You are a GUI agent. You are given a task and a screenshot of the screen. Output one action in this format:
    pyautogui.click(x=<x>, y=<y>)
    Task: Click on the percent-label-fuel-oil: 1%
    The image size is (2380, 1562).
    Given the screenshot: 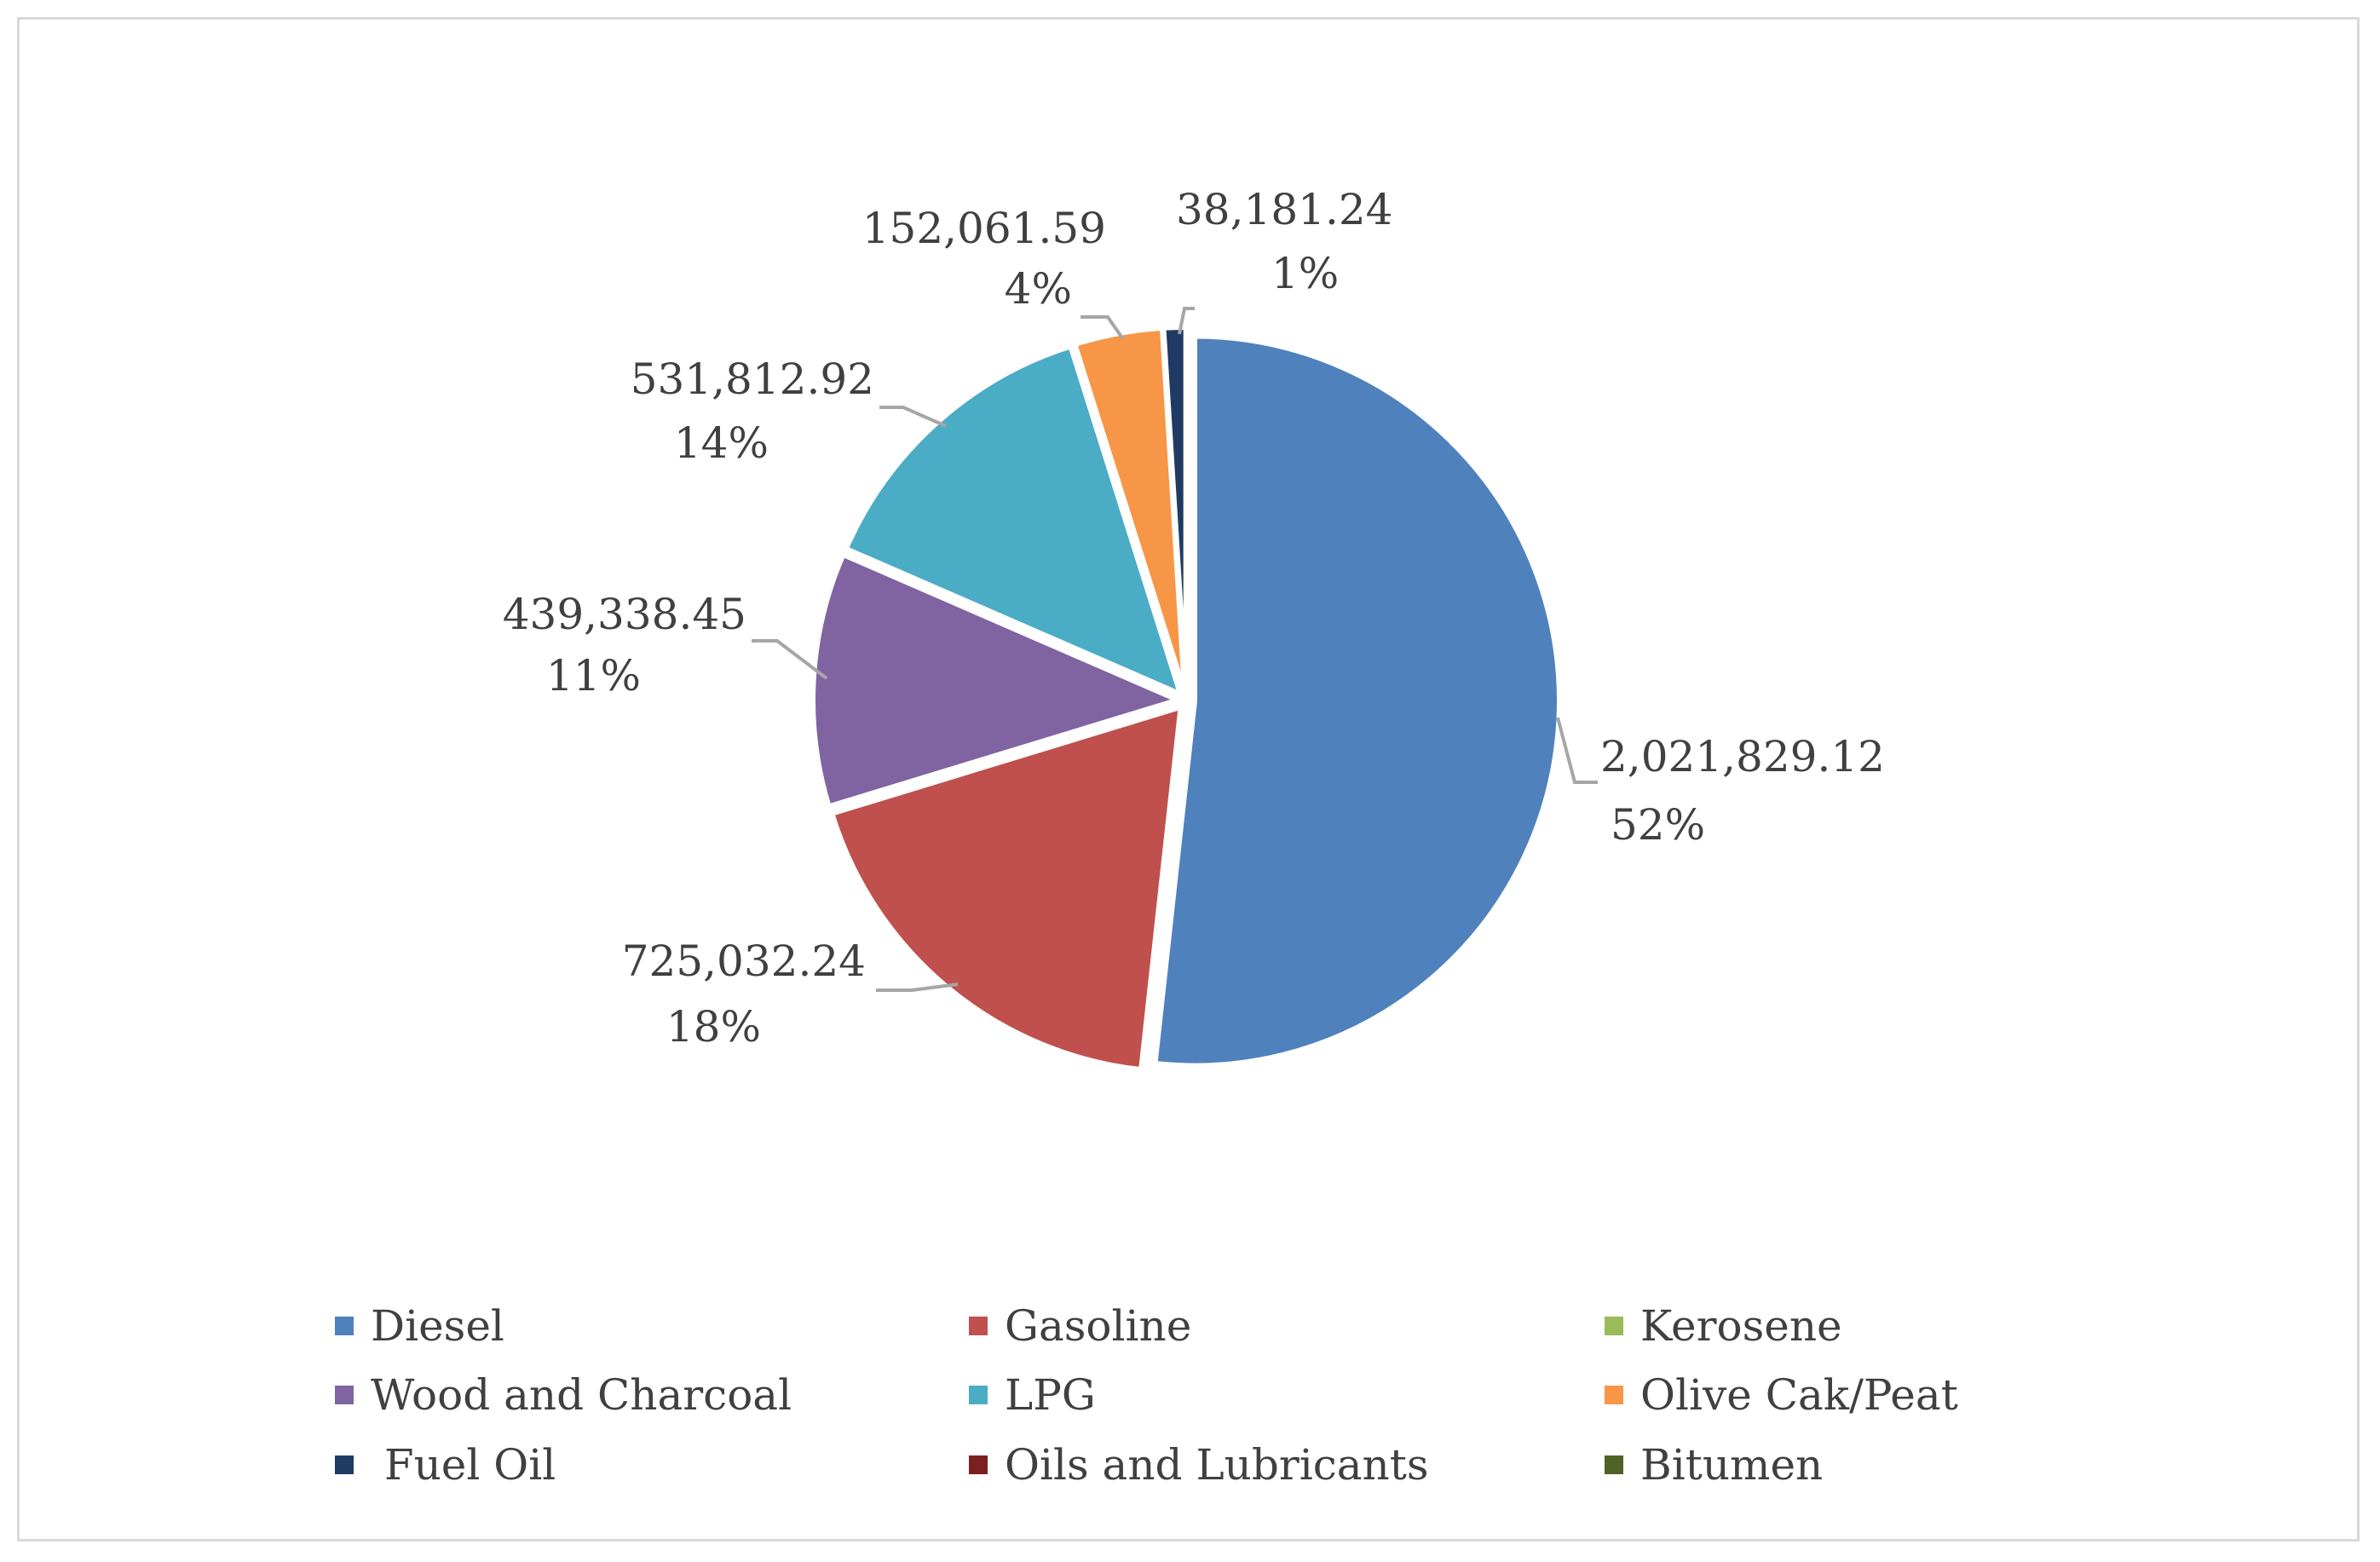 What is the action you would take?
    pyautogui.click(x=1305, y=273)
    